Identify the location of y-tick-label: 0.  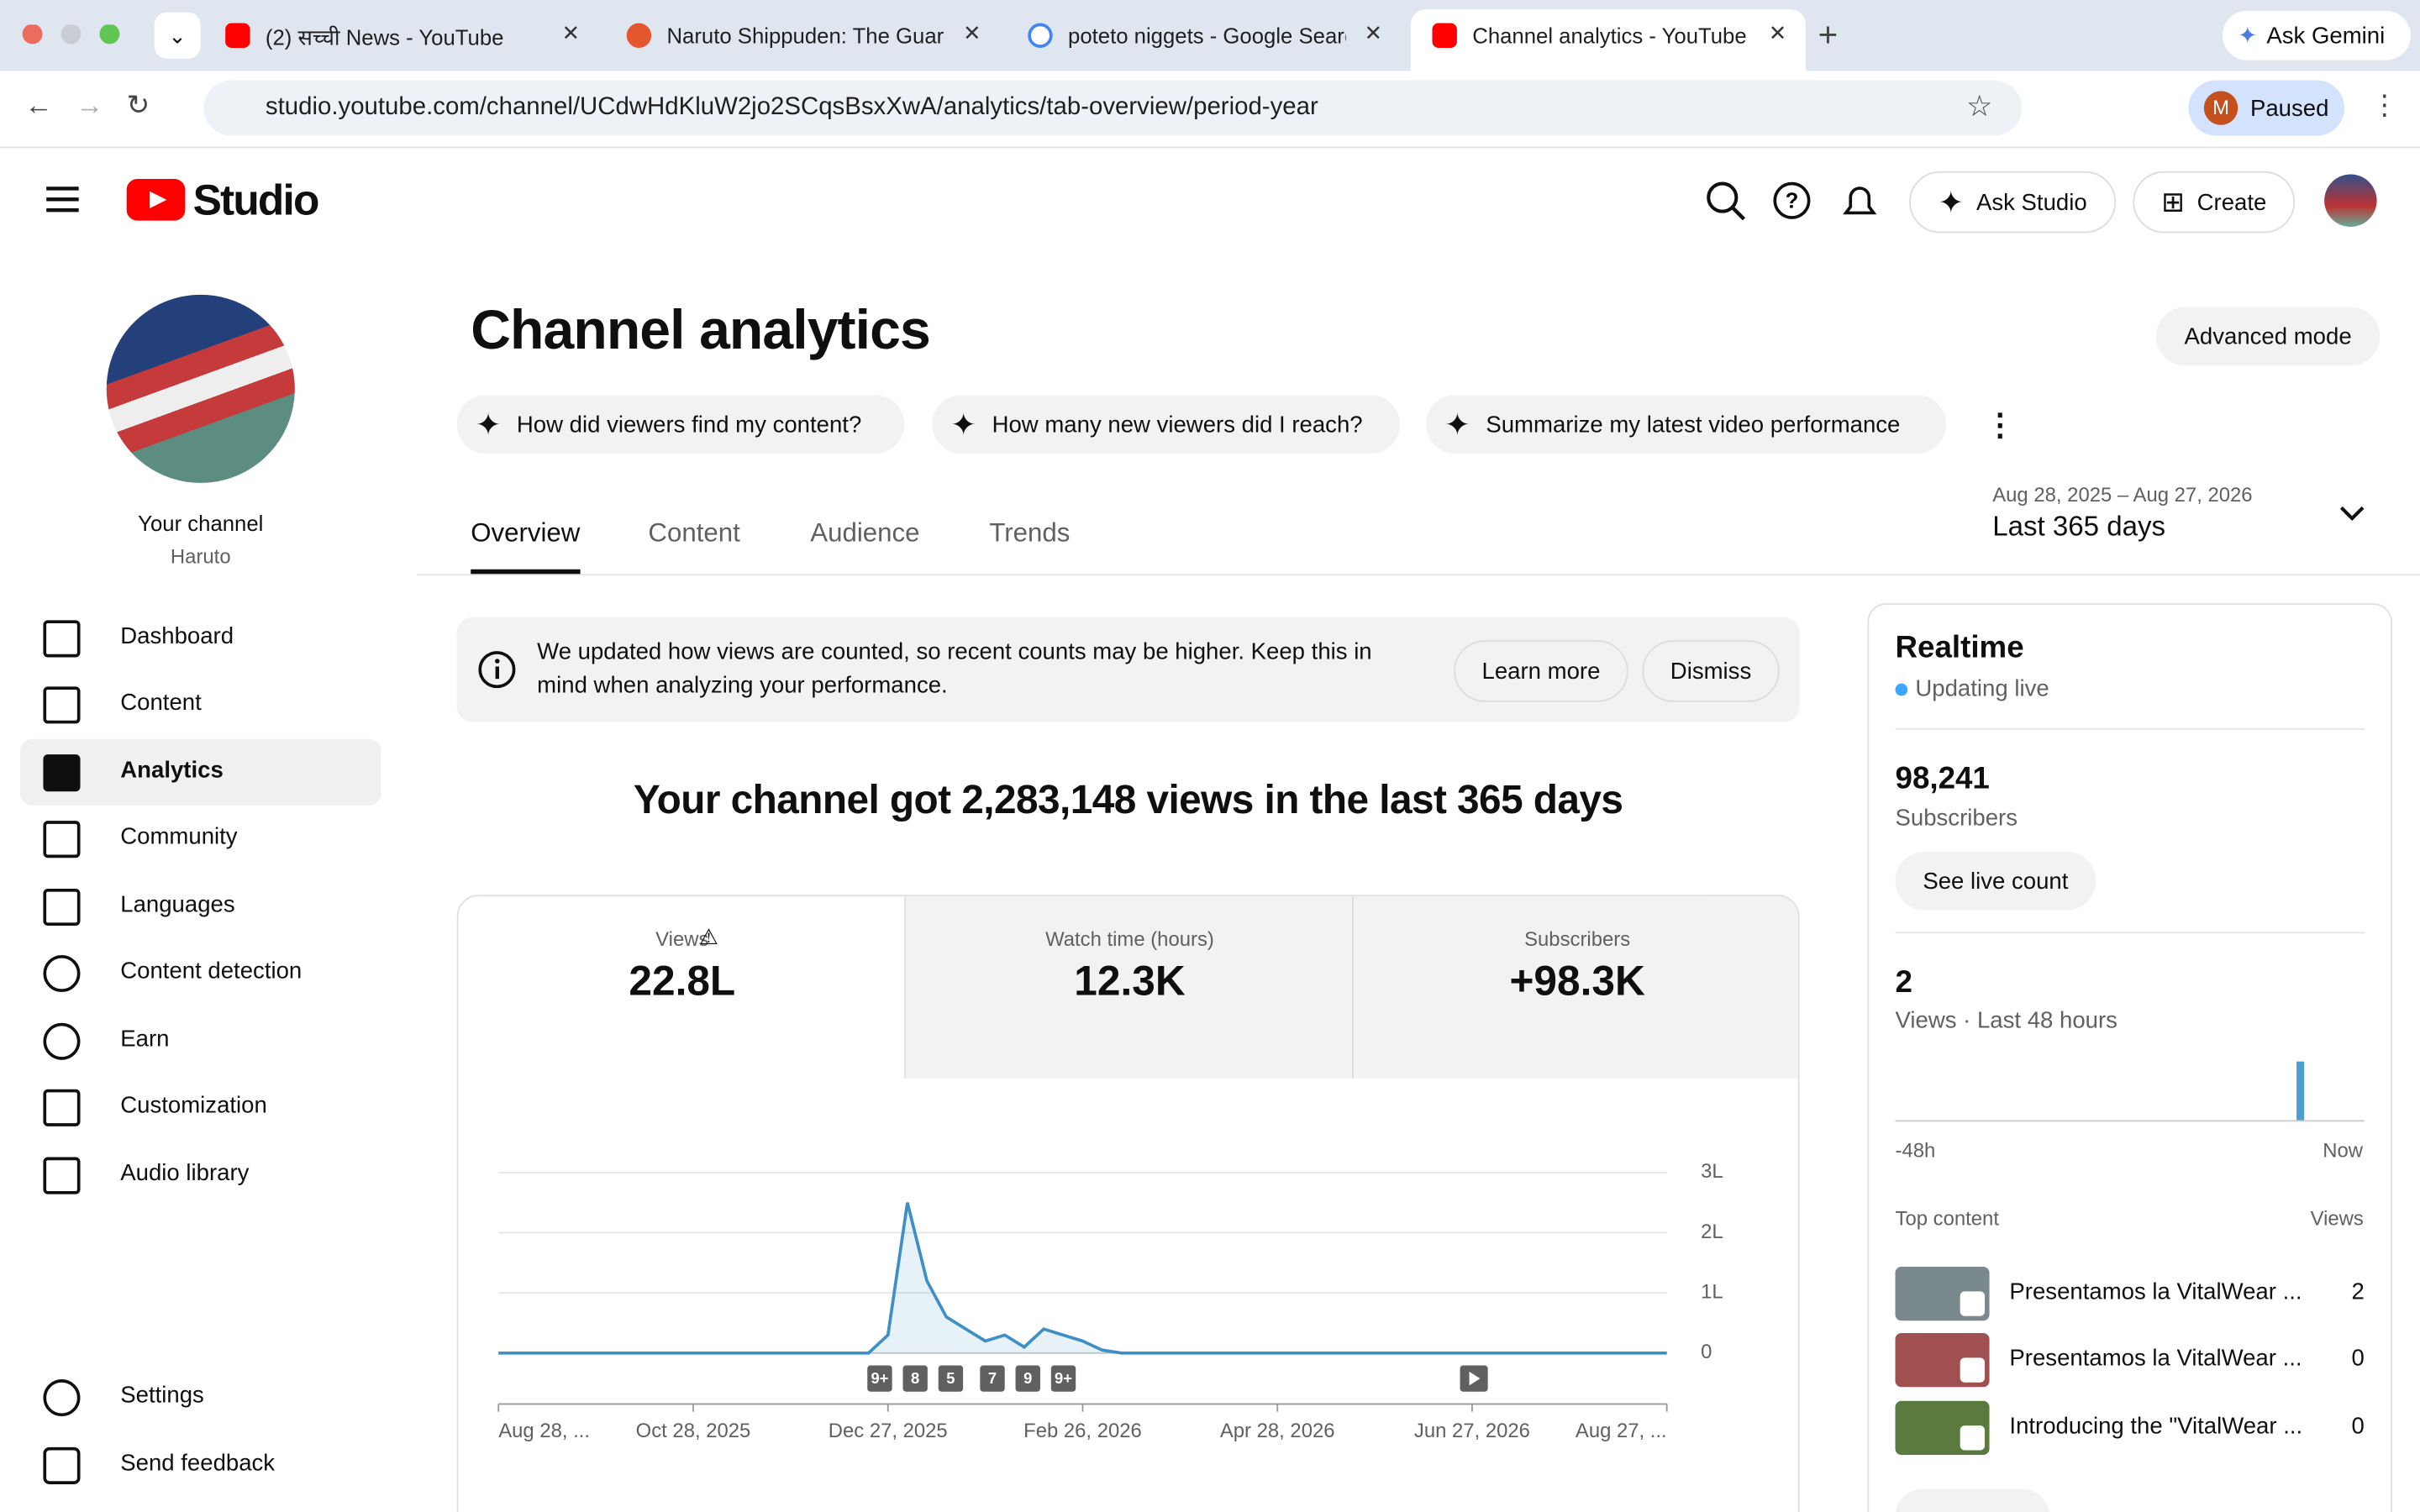
(1707, 1352).